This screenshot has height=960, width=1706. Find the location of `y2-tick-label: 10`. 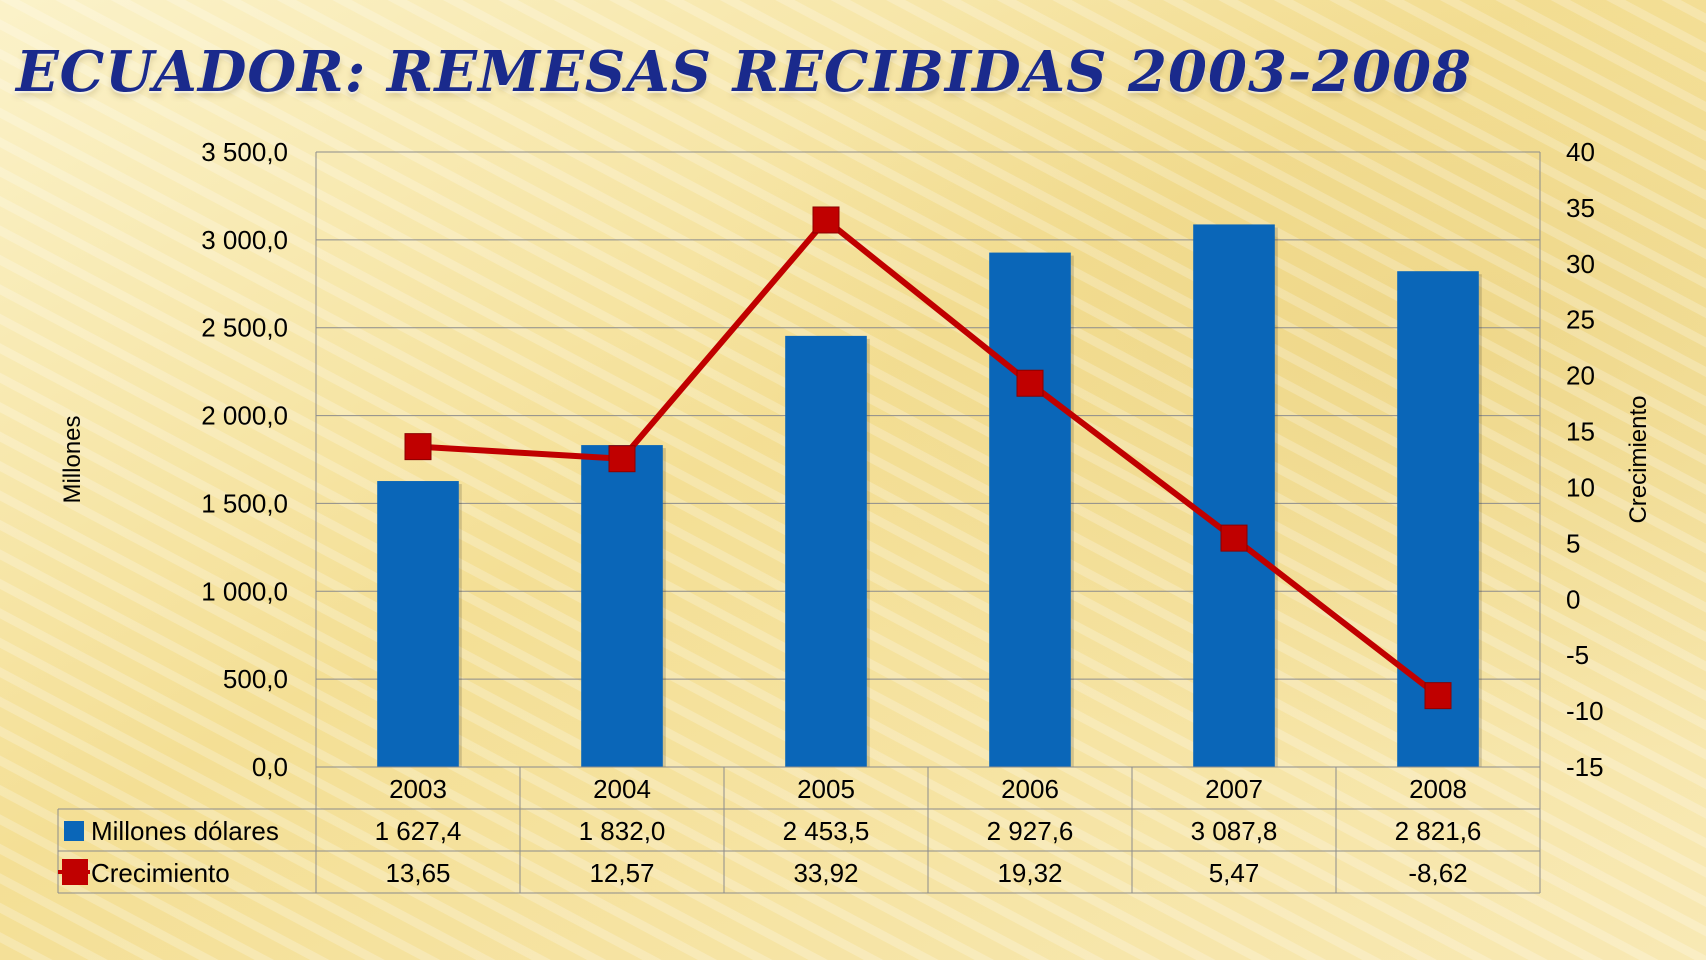

y2-tick-label: 10 is located at coordinates (1580, 487).